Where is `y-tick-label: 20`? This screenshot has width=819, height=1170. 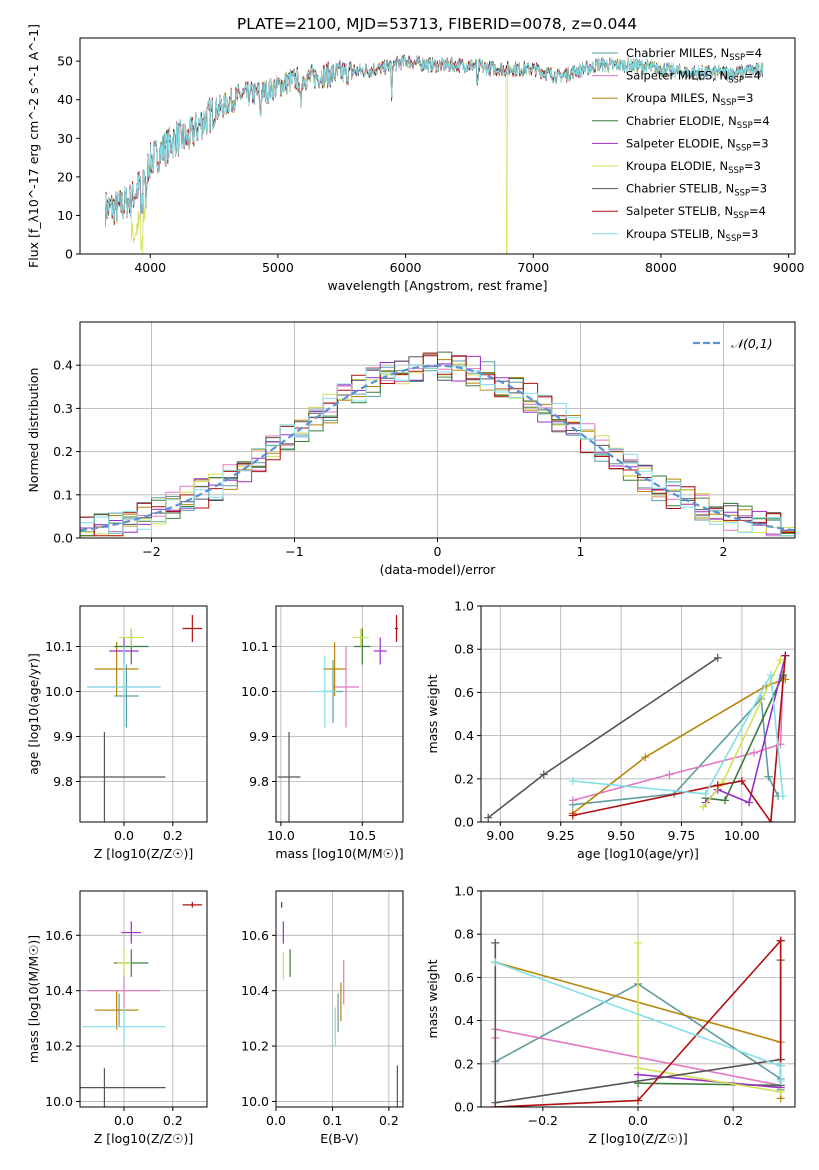
y-tick-label: 20 is located at coordinates (65, 176).